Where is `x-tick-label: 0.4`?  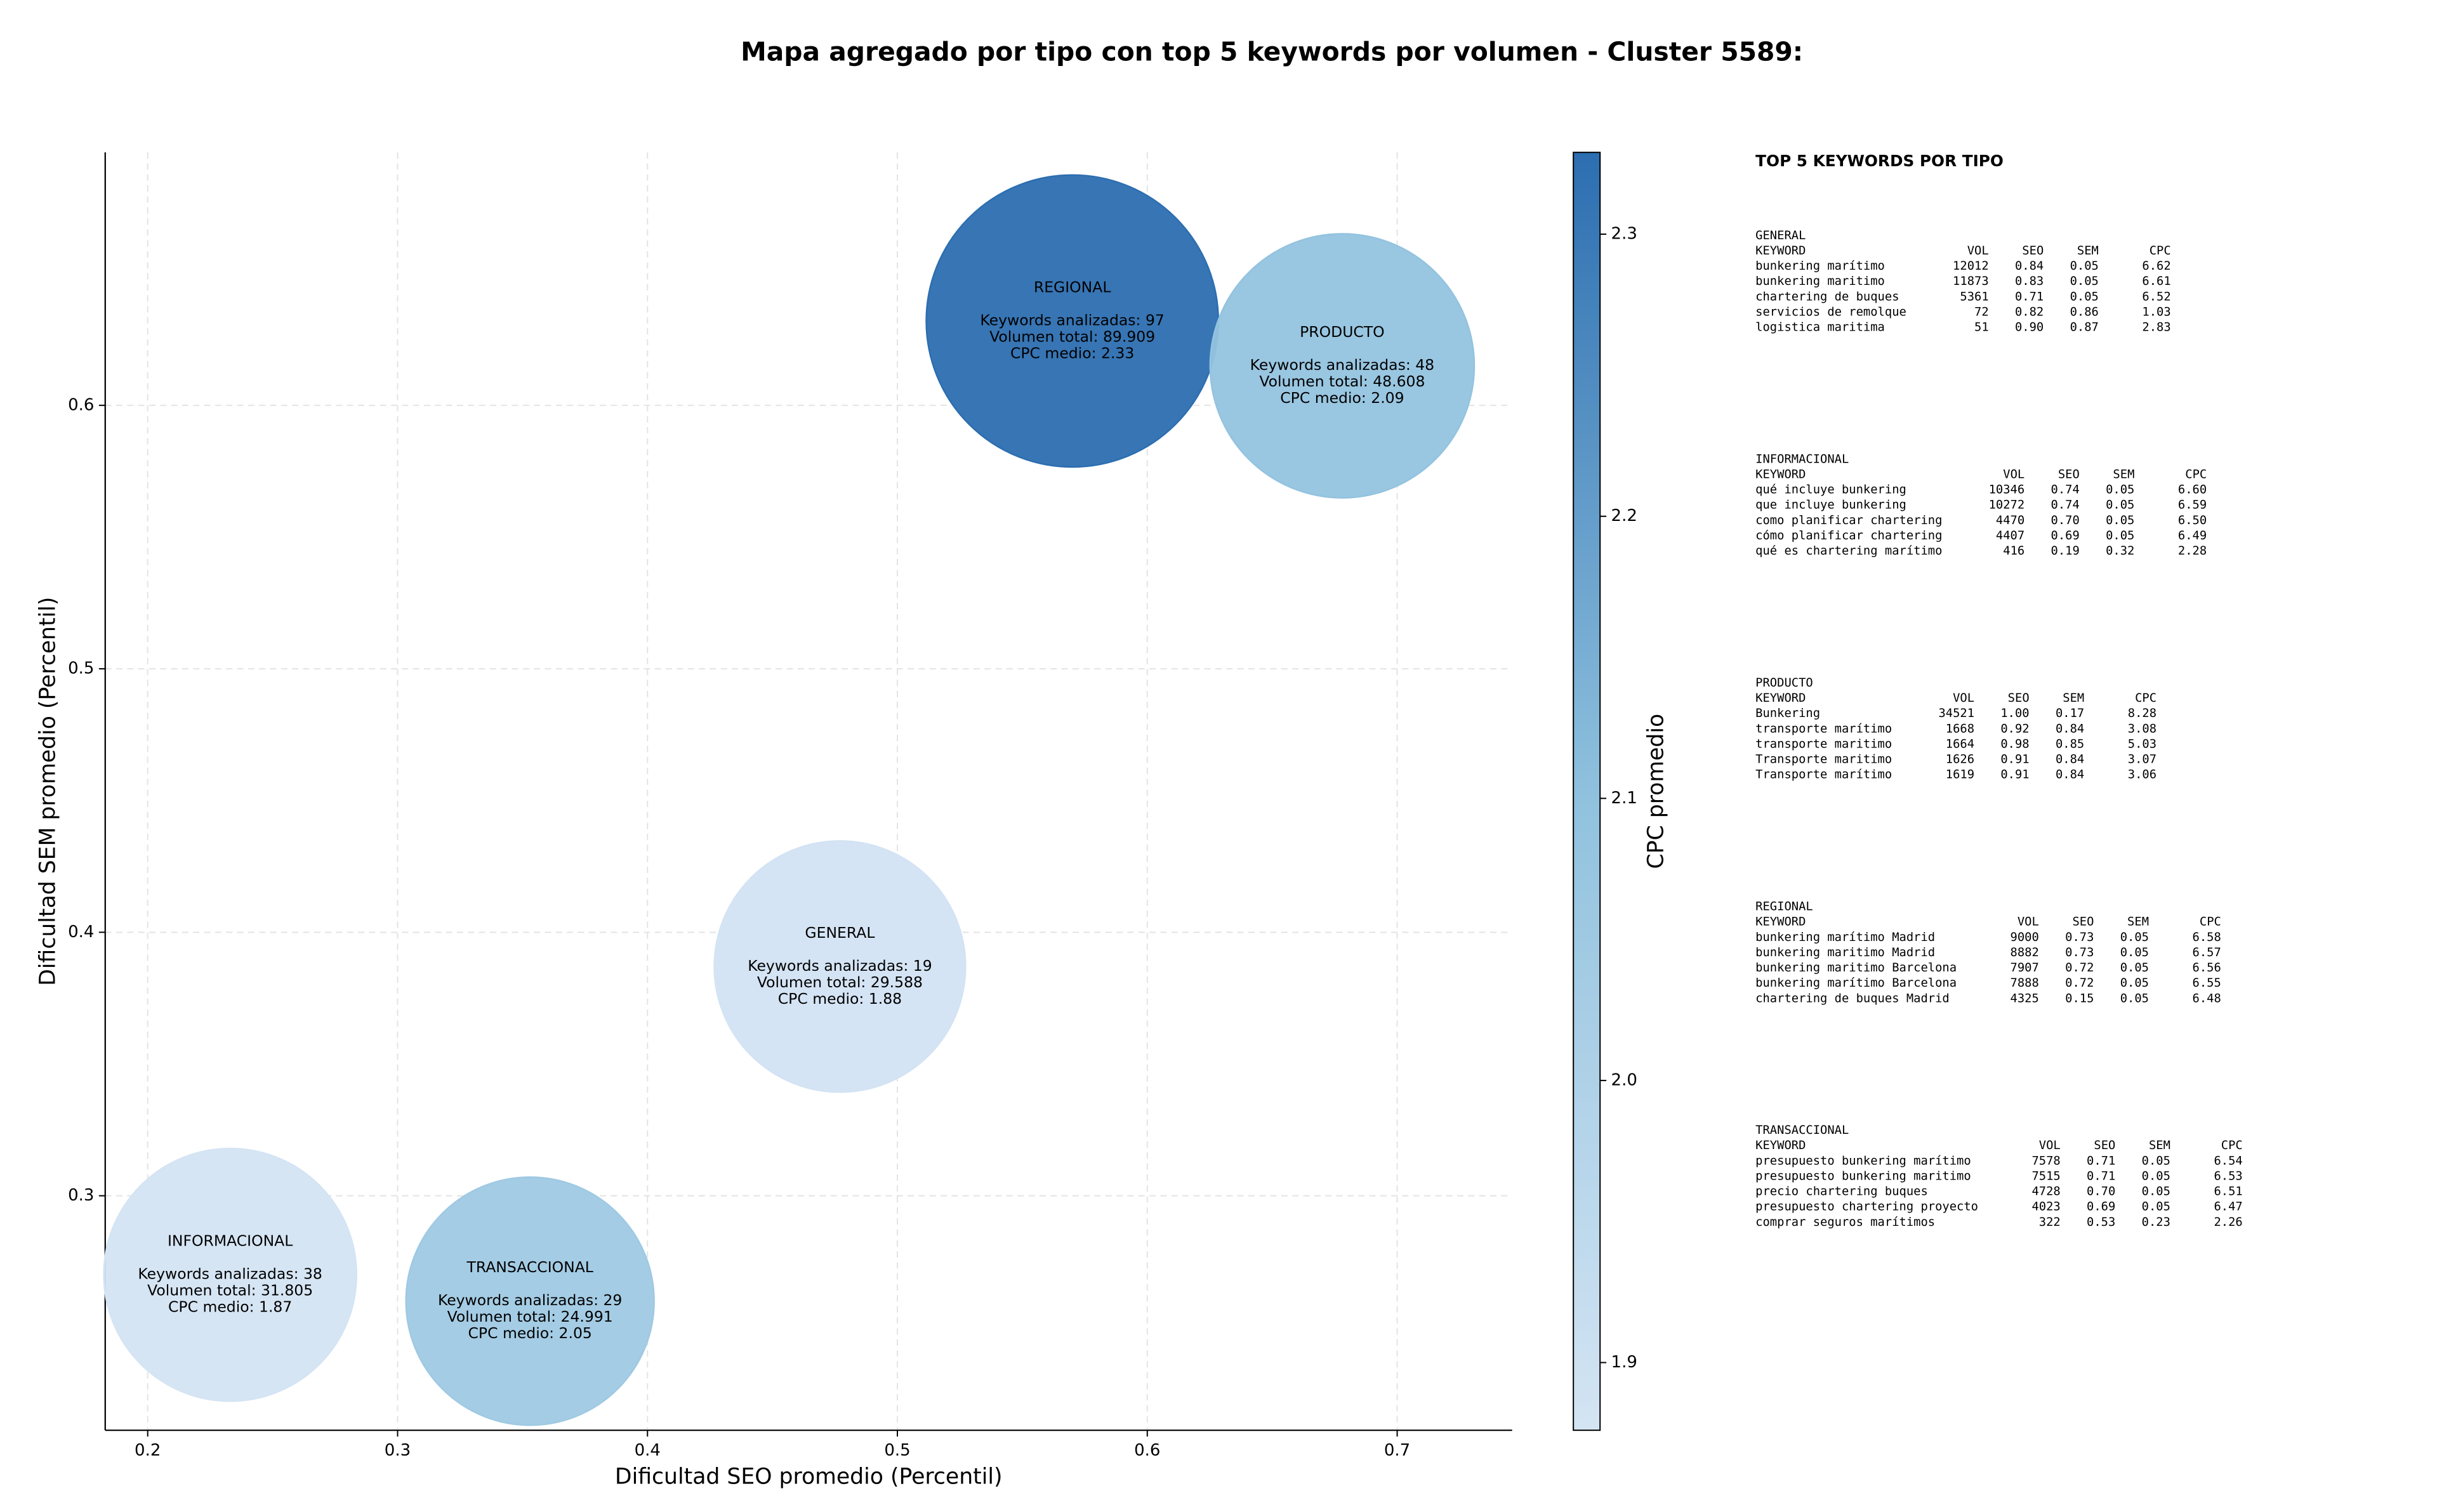 x-tick-label: 0.4 is located at coordinates (648, 1451).